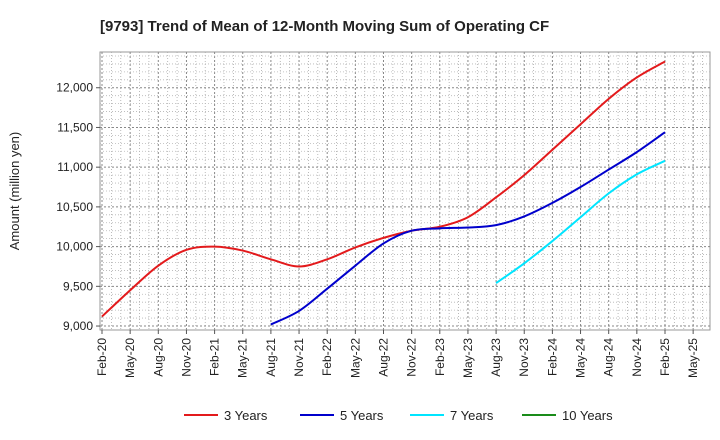 The height and width of the screenshot is (440, 720). Describe the element at coordinates (74, 247) in the screenshot. I see `y-tick-label: 10,000` at that location.